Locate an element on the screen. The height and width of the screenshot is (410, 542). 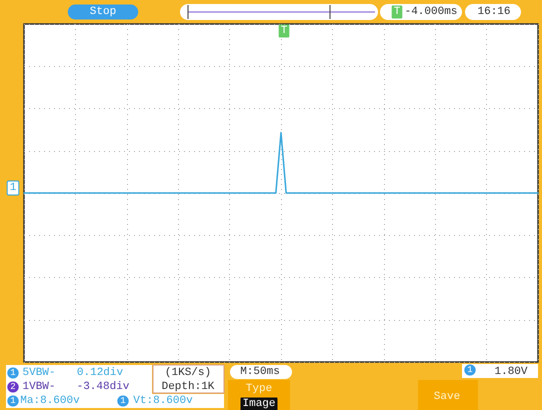
text: Stop is located at coordinates (103, 12).